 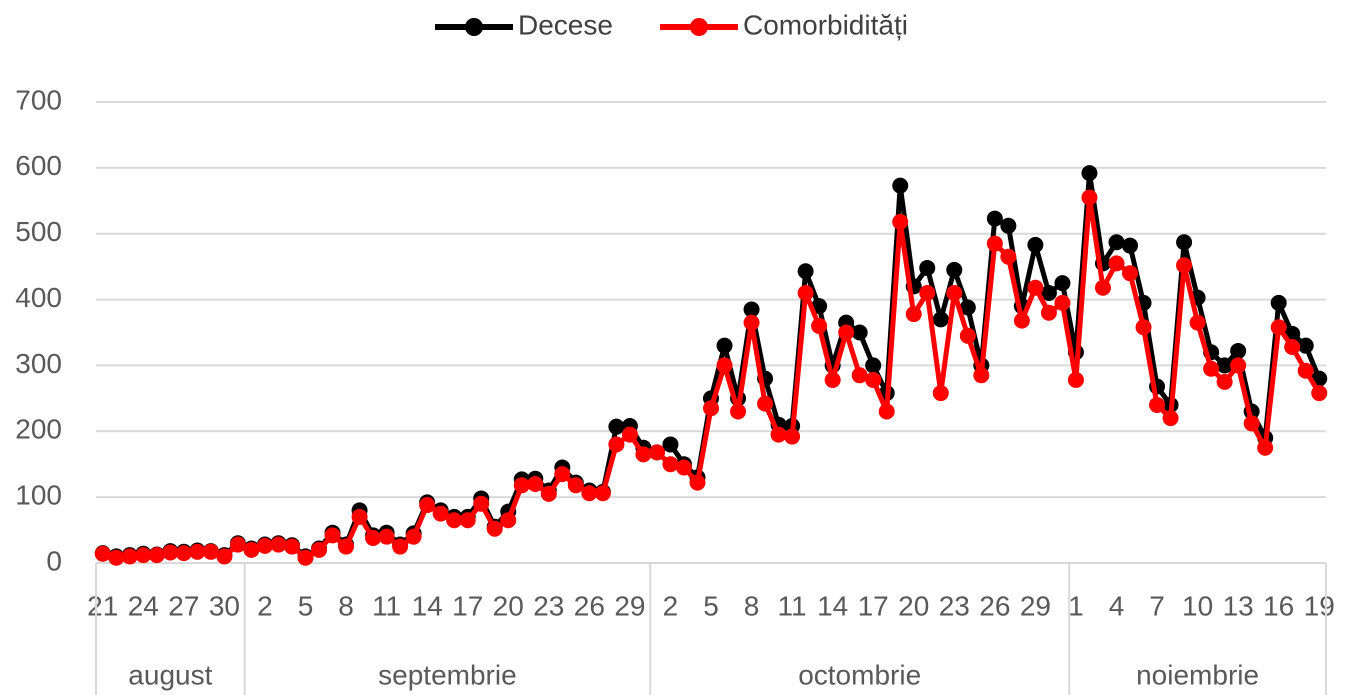 I want to click on x-tick-label: 17, so click(x=467, y=605).